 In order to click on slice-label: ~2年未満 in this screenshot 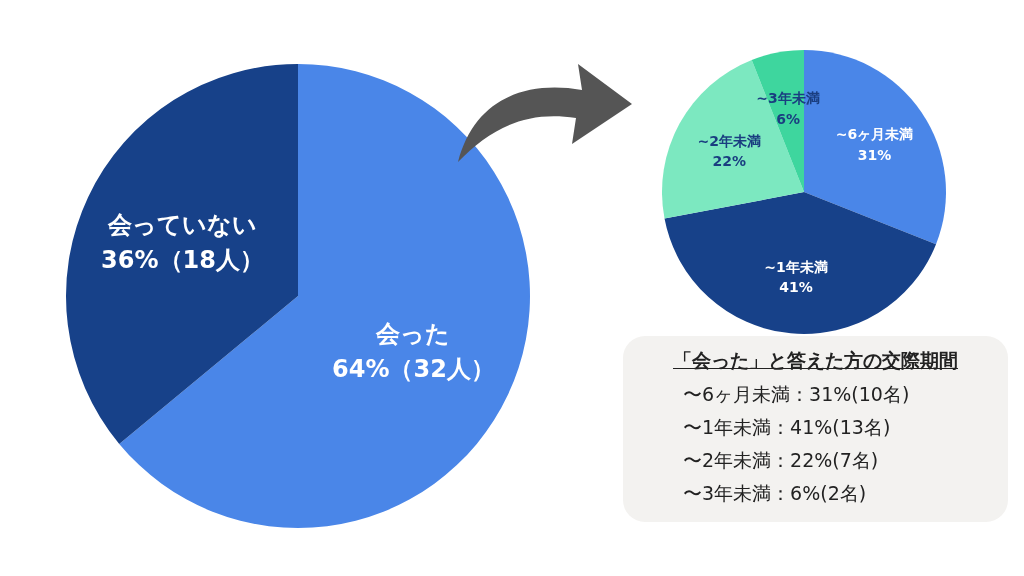, I will do `click(729, 141)`.